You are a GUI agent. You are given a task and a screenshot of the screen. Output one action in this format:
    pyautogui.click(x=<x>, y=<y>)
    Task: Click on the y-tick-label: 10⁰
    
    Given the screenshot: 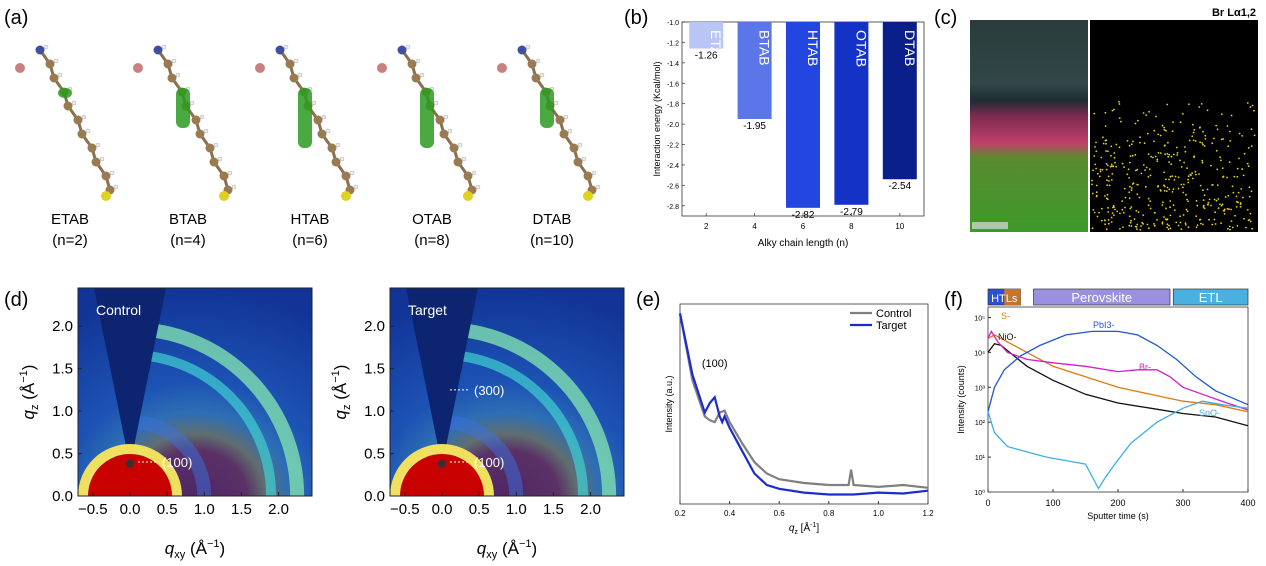 What is the action you would take?
    pyautogui.click(x=979, y=493)
    